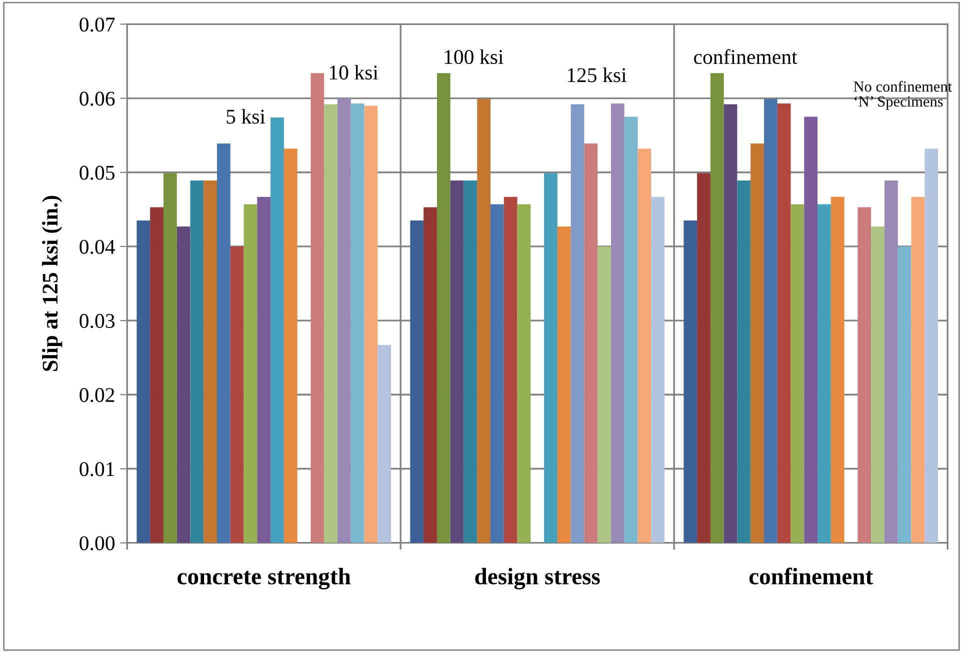 Image resolution: width=963 pixels, height=654 pixels. I want to click on y-tick-label: 0.01, so click(97, 469).